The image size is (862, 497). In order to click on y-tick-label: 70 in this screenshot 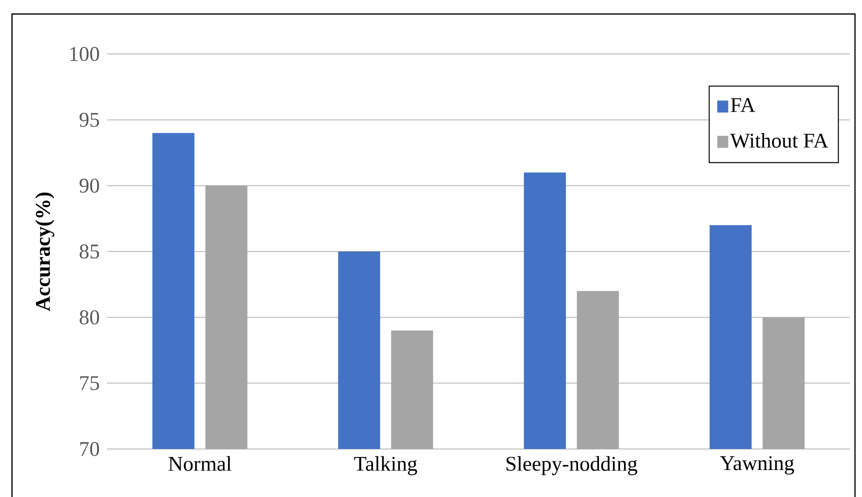, I will do `click(90, 449)`.